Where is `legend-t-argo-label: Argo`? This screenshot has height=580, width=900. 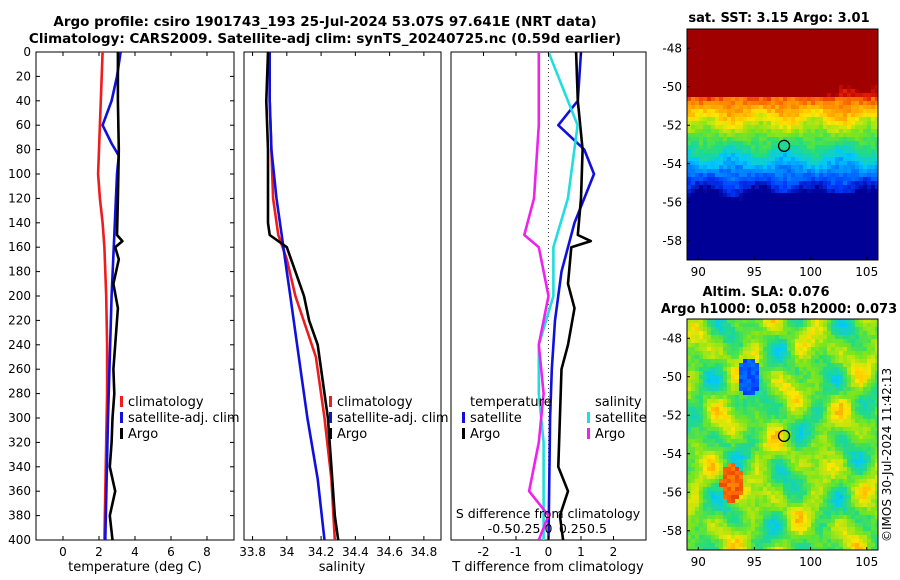 legend-t-argo-label: Argo is located at coordinates (485, 434).